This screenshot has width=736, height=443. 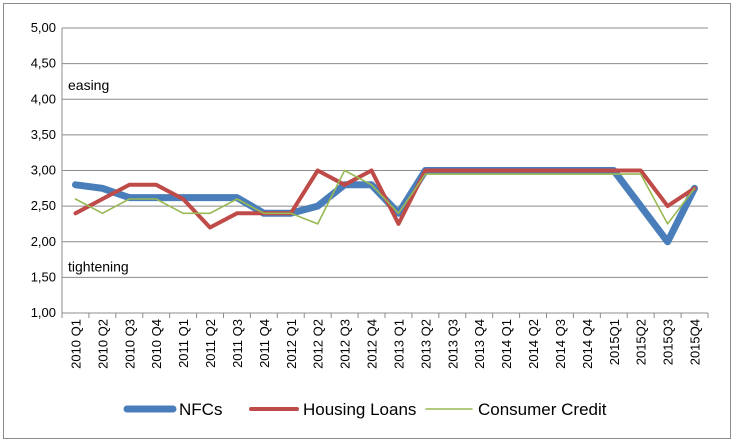 What do you see at coordinates (506, 344) in the screenshot?
I see `x-tick-label: 2014 Q1` at bounding box center [506, 344].